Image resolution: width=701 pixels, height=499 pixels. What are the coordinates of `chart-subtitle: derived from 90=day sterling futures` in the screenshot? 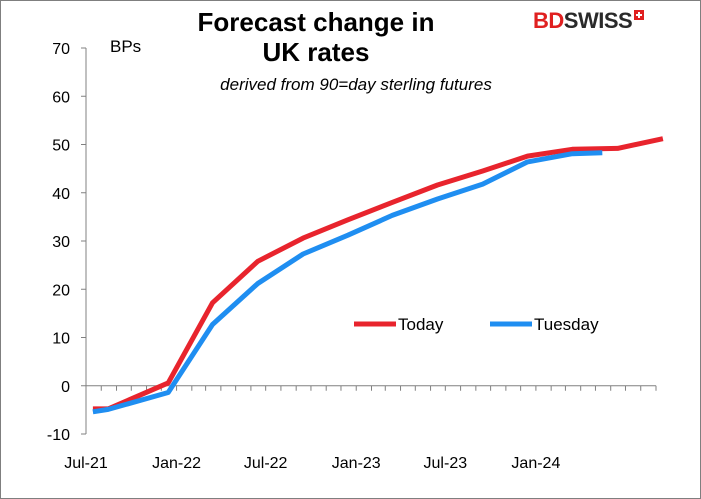 It's located at (356, 84).